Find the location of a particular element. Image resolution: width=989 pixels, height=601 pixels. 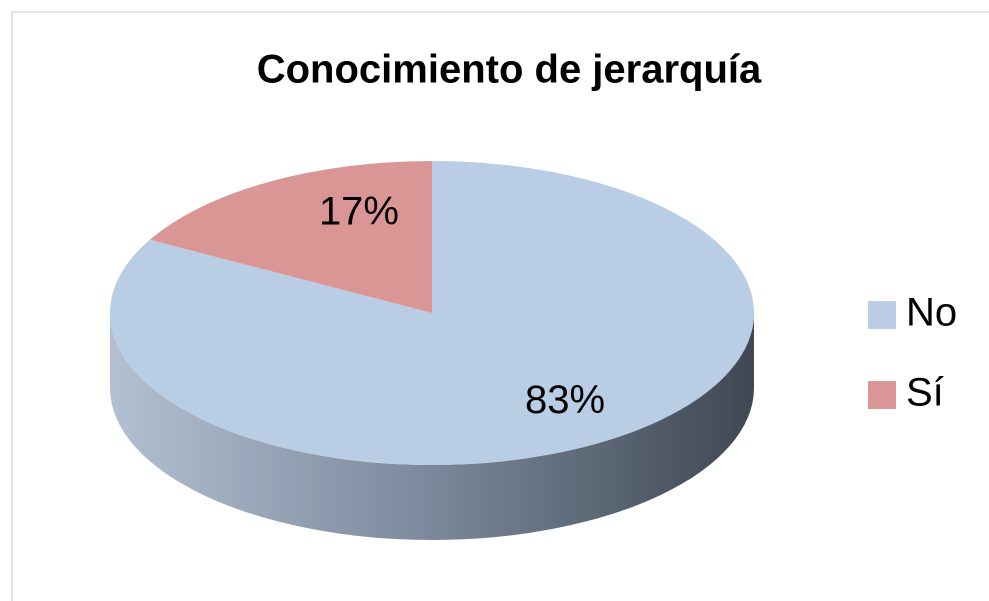

legend-label: Sí is located at coordinates (925, 393).